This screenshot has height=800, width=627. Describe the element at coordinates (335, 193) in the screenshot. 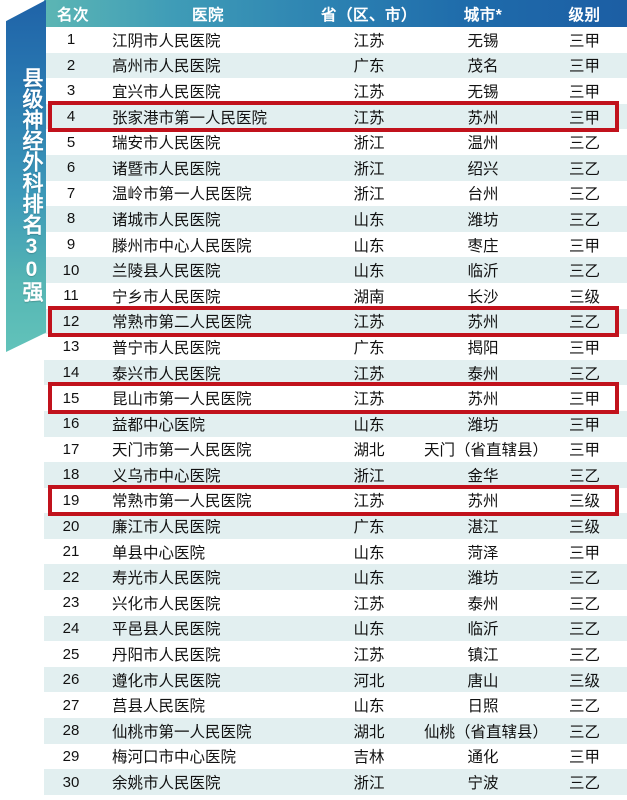

I see `table-row: 7 温岭市第一人民医院 浙江 台州 三乙` at that location.